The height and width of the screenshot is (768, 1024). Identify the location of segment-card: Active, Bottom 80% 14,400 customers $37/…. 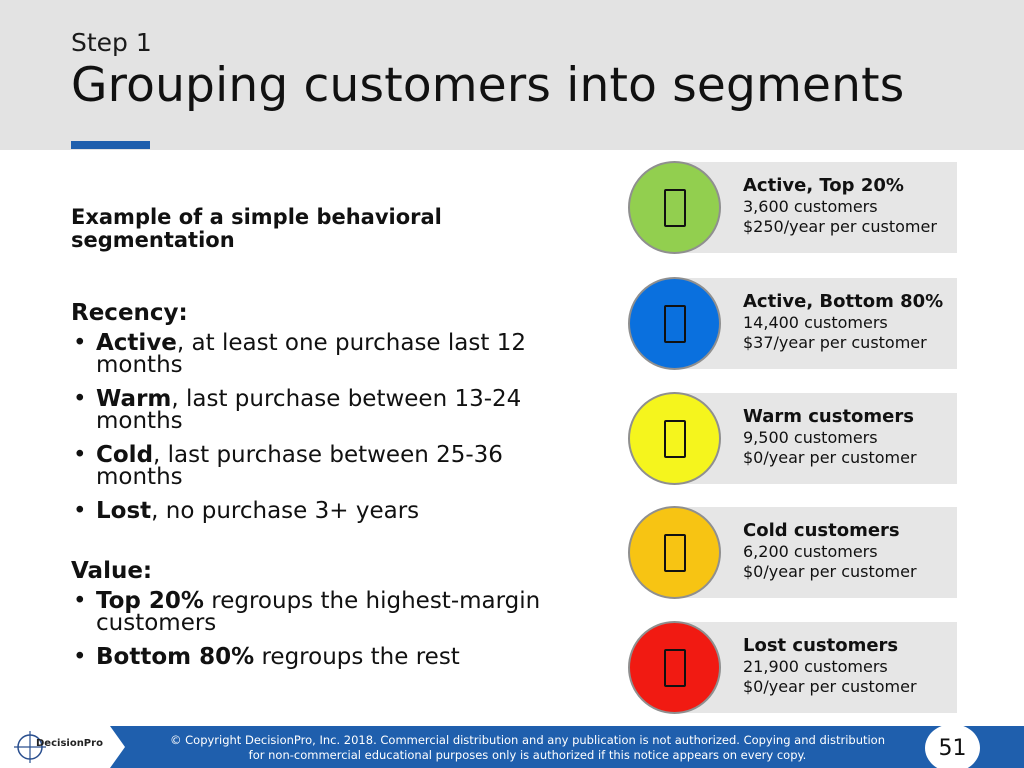
(793, 323).